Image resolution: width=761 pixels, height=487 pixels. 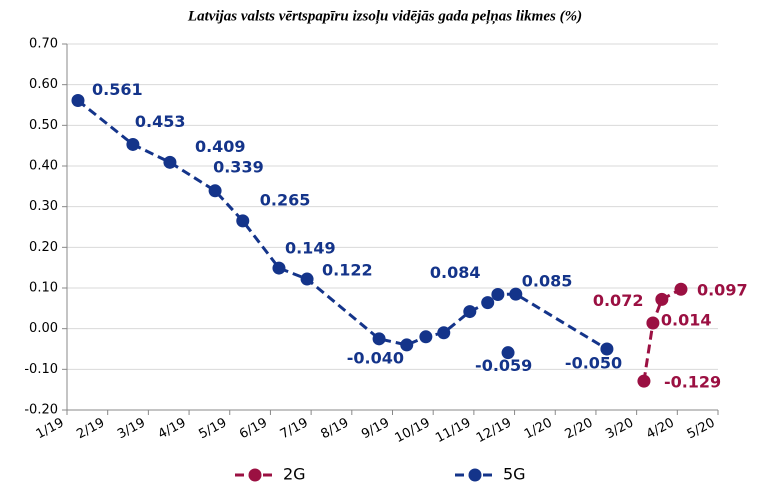 What do you see at coordinates (310, 248) in the screenshot?
I see `data-label: 0.149` at bounding box center [310, 248].